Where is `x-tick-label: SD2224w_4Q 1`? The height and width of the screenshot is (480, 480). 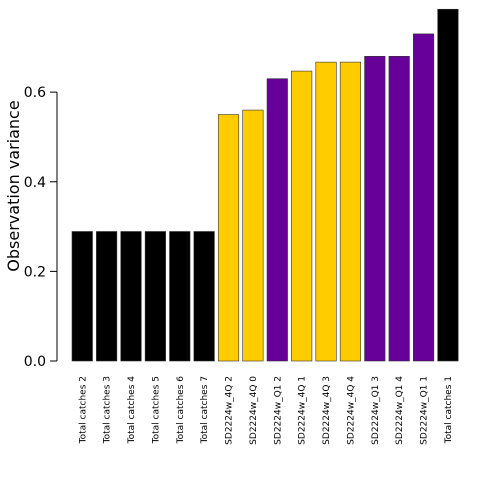 x-tick-label: SD2224w_4Q 1 is located at coordinates (303, 410).